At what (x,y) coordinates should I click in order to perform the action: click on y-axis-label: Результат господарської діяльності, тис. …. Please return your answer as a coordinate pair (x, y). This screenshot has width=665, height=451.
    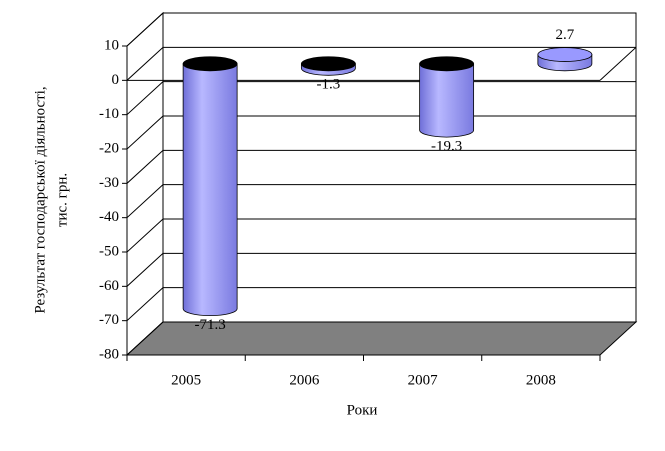
    Looking at the image, I should click on (51, 199).